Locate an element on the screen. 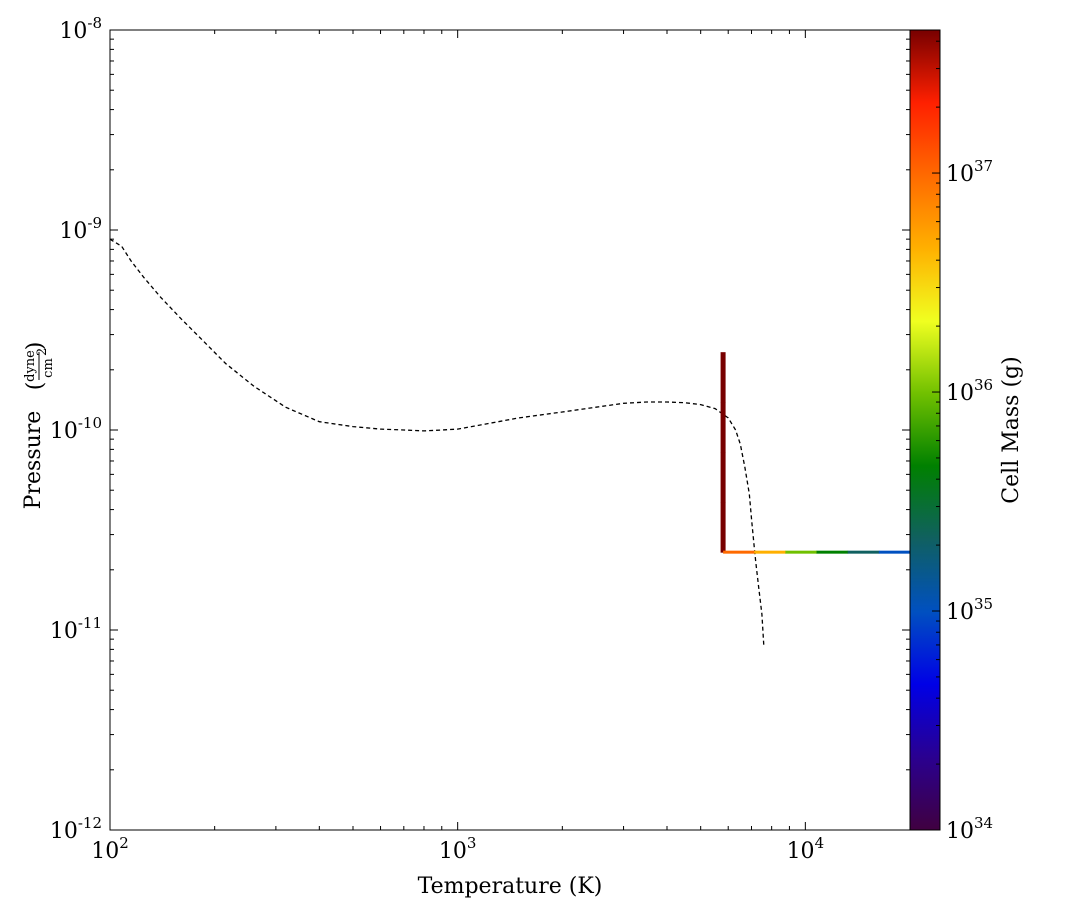 Image resolution: width=1075 pixels, height=920 pixels. colorbar-tick-label: 1036 is located at coordinates (969, 391).